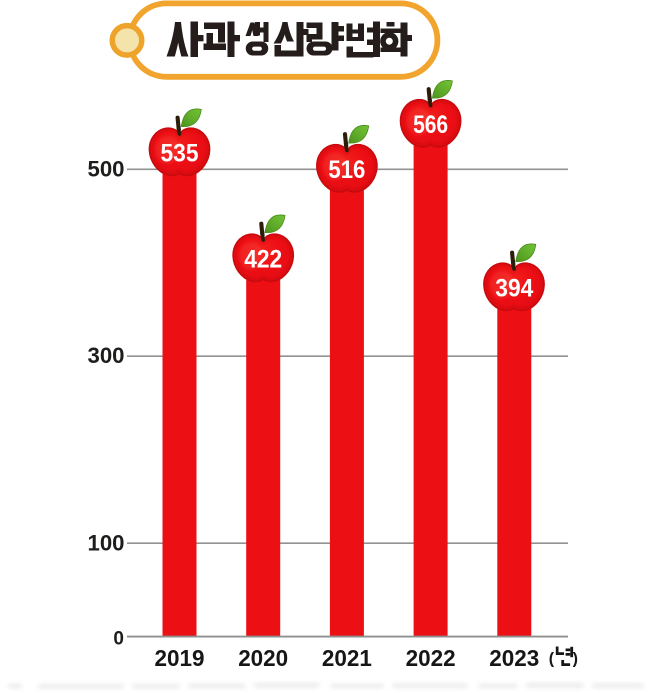  I want to click on svg-text: 2021, so click(347, 658).